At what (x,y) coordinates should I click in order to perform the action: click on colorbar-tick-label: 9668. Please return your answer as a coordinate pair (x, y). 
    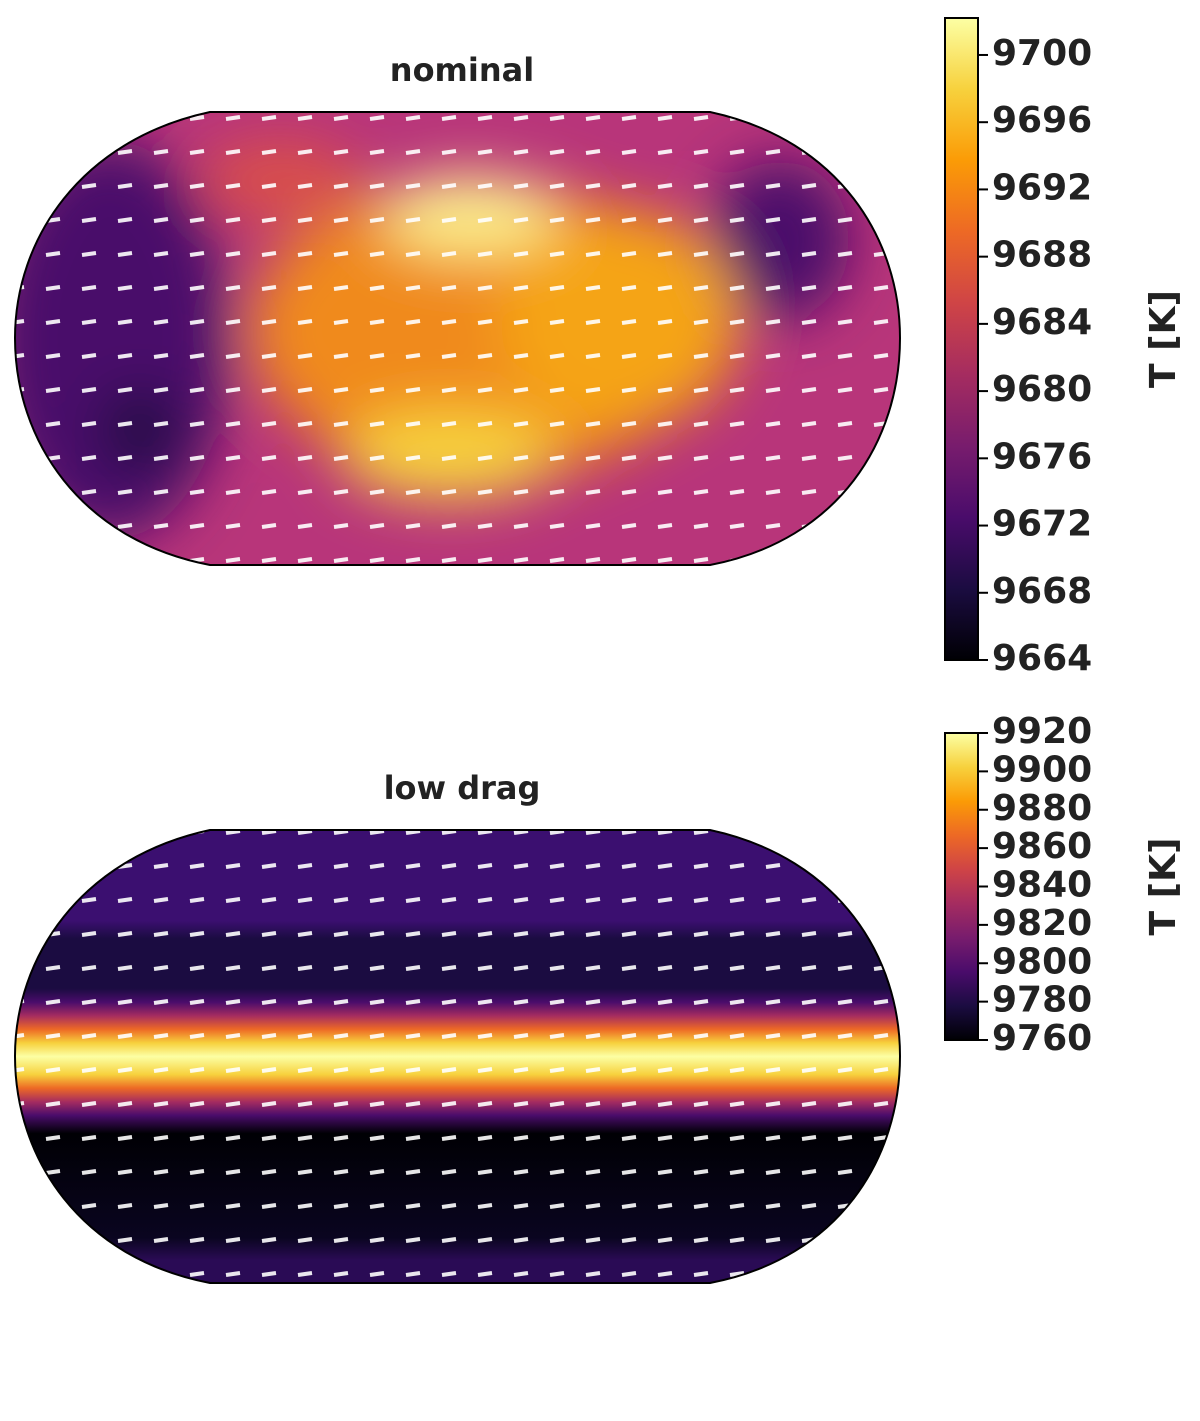
    Looking at the image, I should click on (1042, 591).